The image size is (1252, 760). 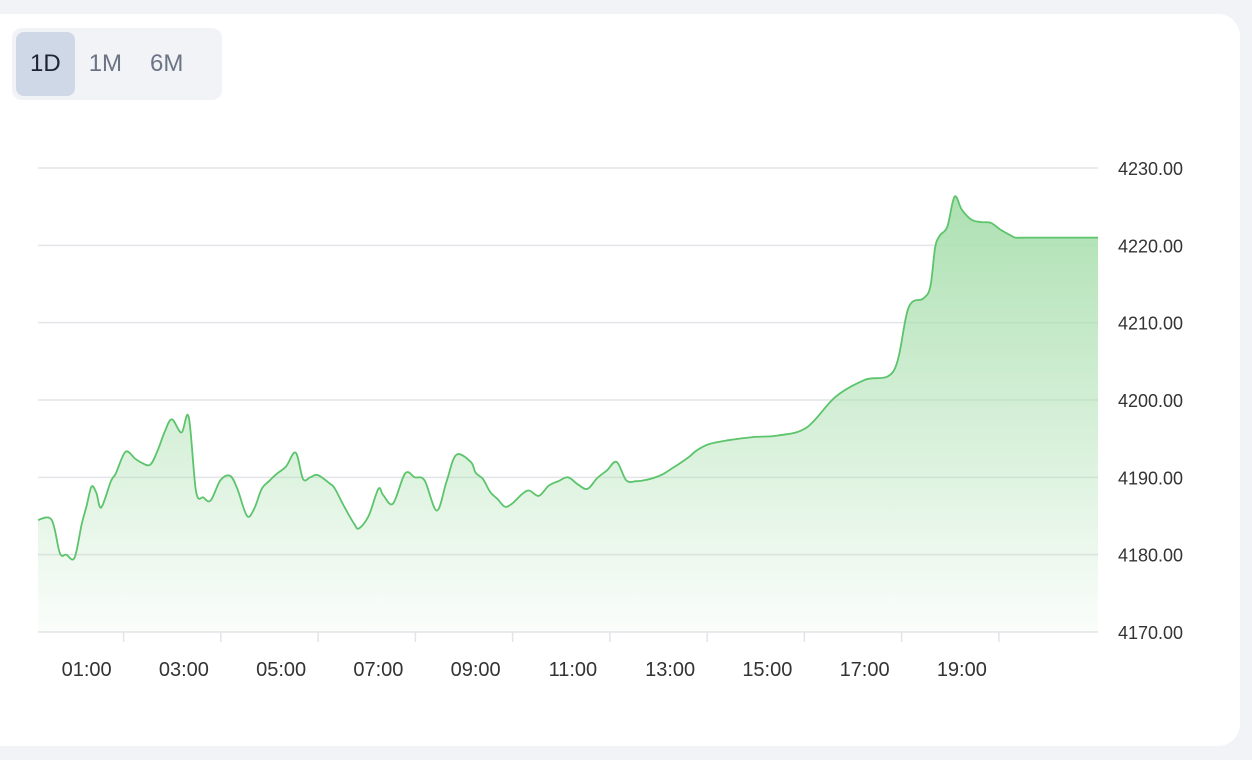 What do you see at coordinates (1150, 633) in the screenshot?
I see `y-tick-label: 4170.00` at bounding box center [1150, 633].